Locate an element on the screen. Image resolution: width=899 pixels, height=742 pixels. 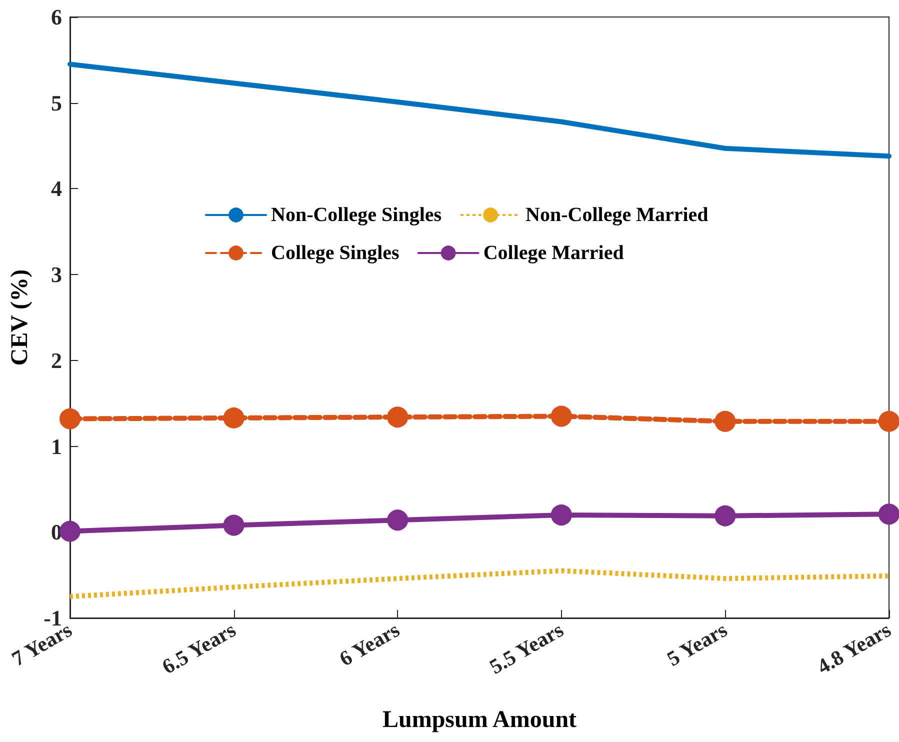
x-tick-label: 6 Years is located at coordinates (369, 644).